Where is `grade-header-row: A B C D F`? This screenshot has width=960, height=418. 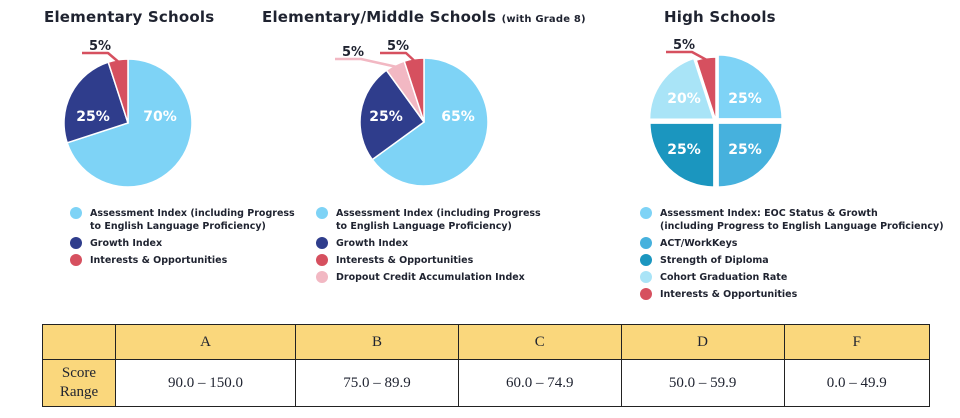 grade-header-row: A B C D F is located at coordinates (486, 342).